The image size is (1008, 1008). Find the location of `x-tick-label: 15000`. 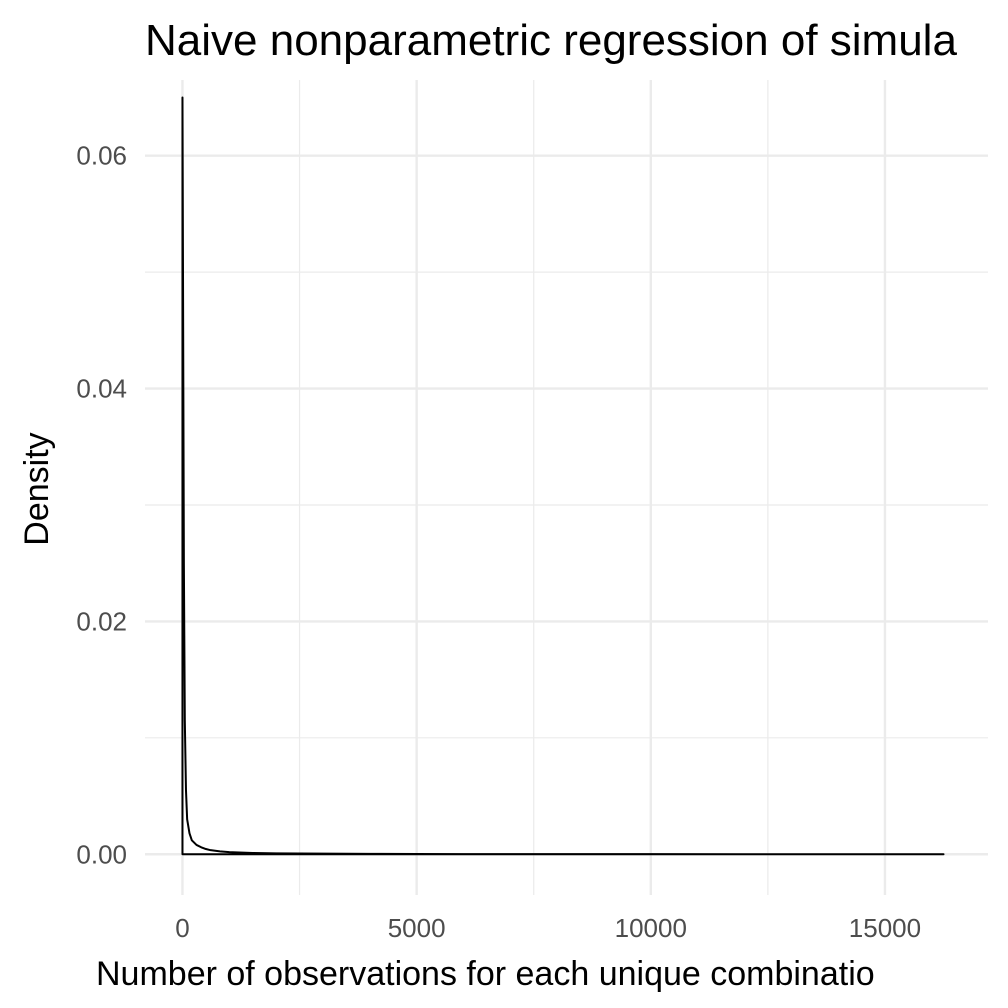

x-tick-label: 15000 is located at coordinates (885, 928).